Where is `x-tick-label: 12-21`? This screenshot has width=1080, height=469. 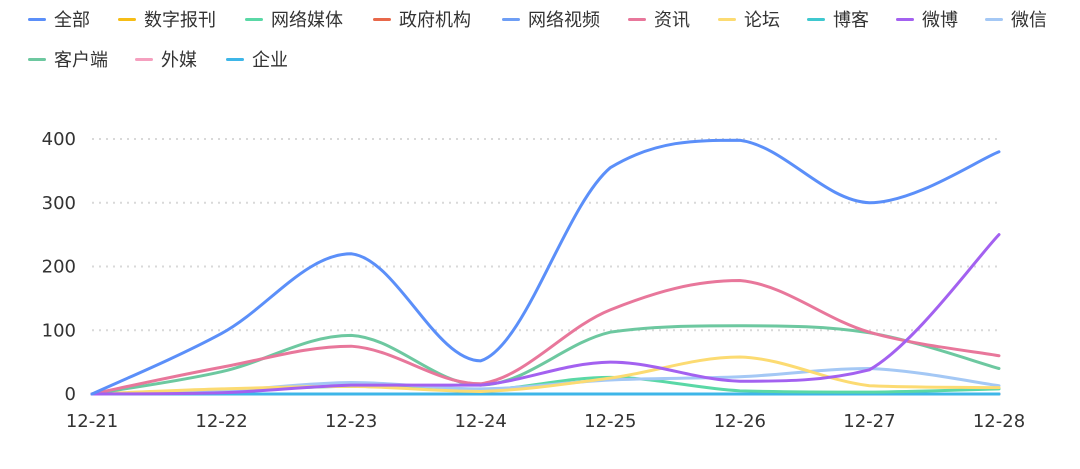 x-tick-label: 12-21 is located at coordinates (92, 421).